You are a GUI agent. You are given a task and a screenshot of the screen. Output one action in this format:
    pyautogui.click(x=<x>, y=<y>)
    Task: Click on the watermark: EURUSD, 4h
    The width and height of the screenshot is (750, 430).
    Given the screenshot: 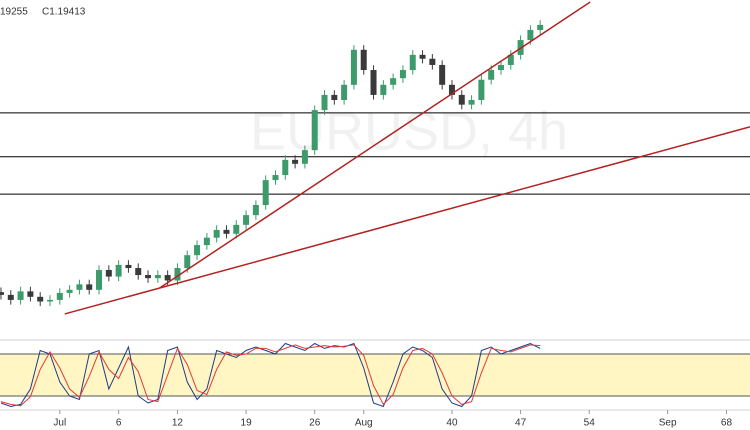 What is the action you would take?
    pyautogui.click(x=409, y=131)
    